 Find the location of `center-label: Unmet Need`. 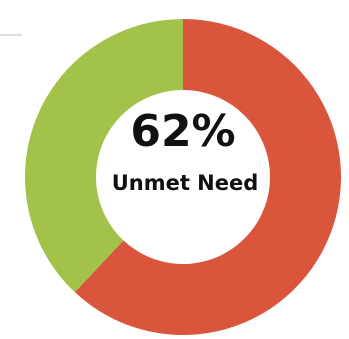

center-label: Unmet Need is located at coordinates (185, 183).